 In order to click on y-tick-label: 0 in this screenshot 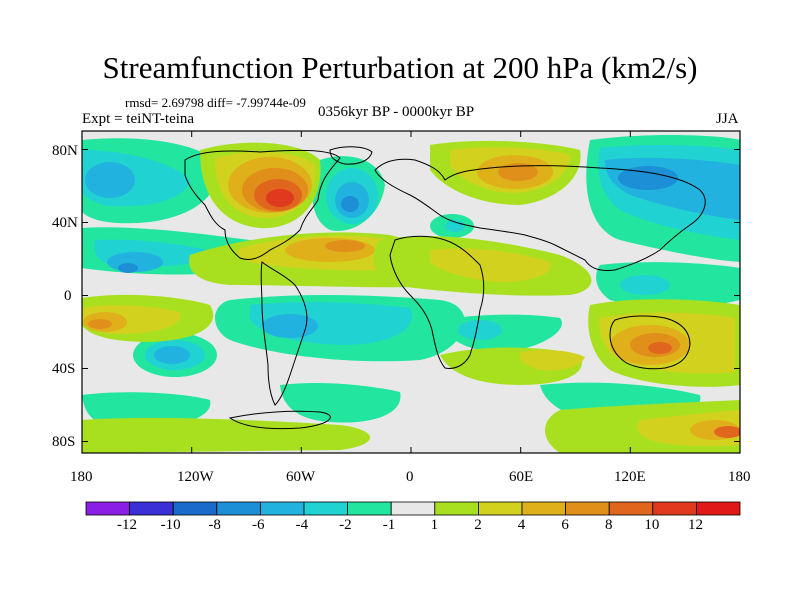, I will do `click(68, 296)`.